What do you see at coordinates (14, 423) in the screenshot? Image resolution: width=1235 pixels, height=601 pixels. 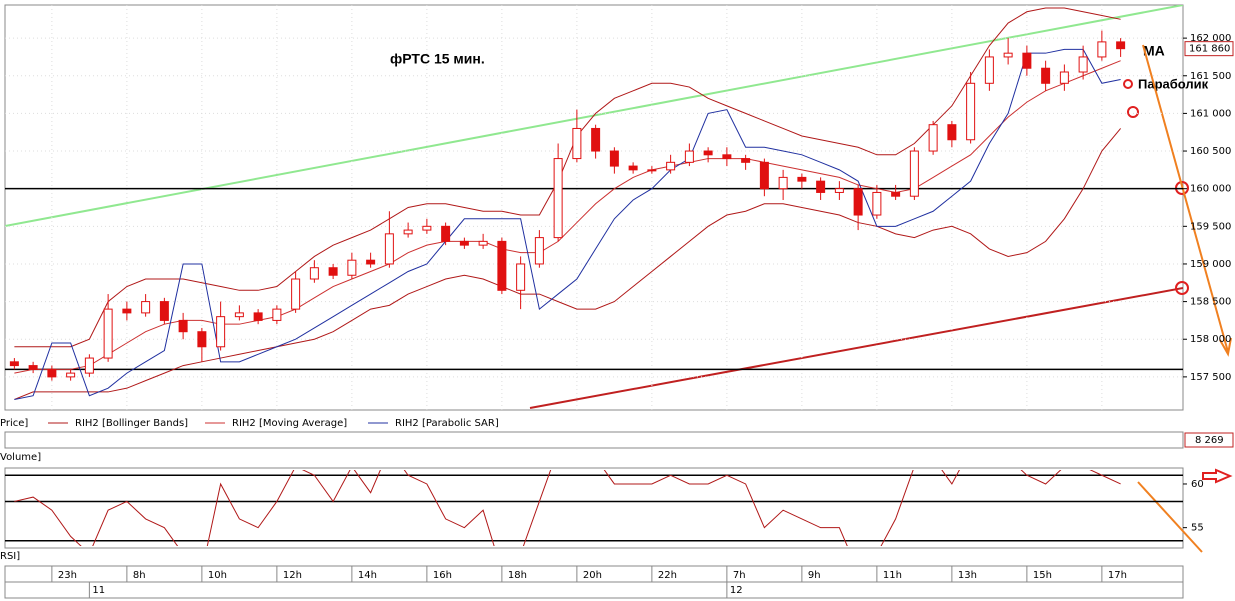 I see `legend-item: Price]` at bounding box center [14, 423].